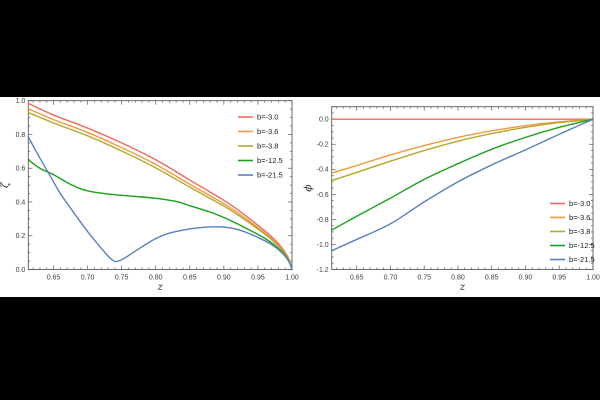 The image size is (600, 400). Describe the element at coordinates (21, 135) in the screenshot. I see `y-tick-label: 0.8` at that location.